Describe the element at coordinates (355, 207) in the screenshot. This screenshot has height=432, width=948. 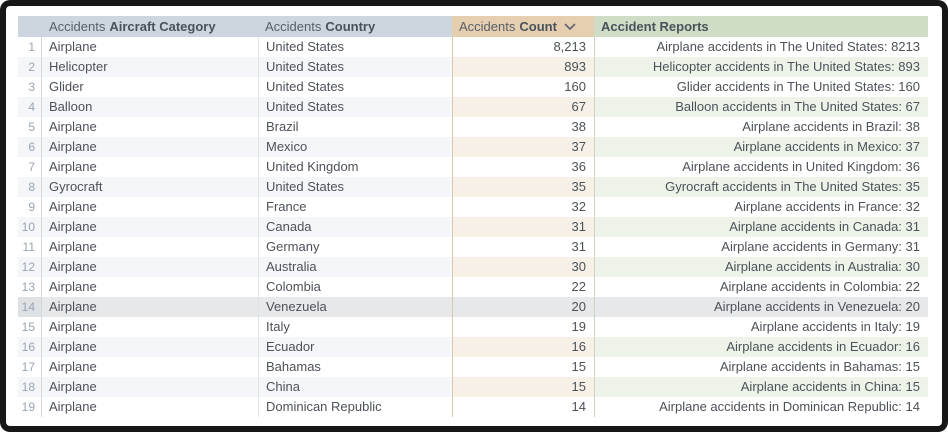
I see `country-cell: France` at that location.